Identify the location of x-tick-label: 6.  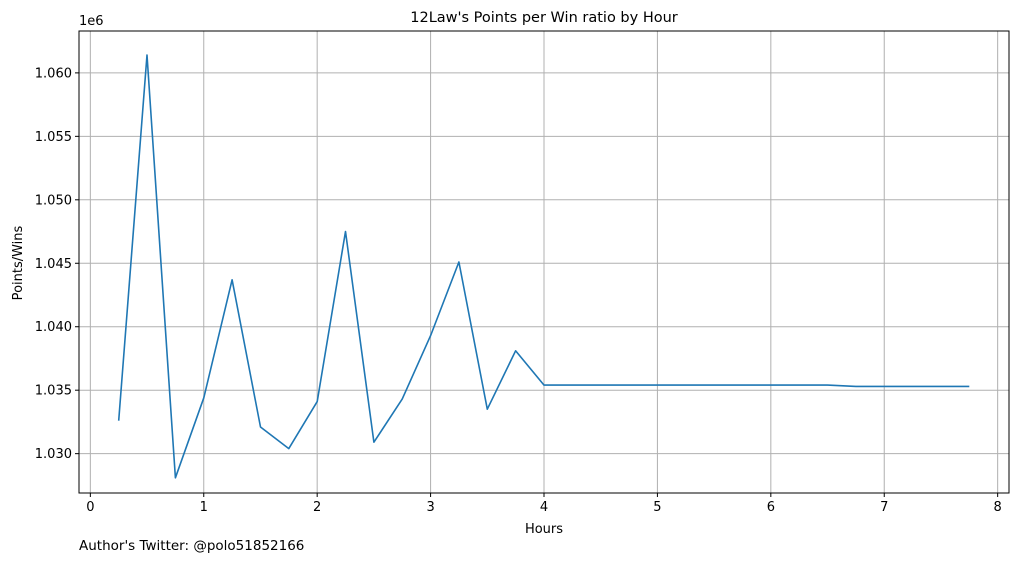
(771, 507).